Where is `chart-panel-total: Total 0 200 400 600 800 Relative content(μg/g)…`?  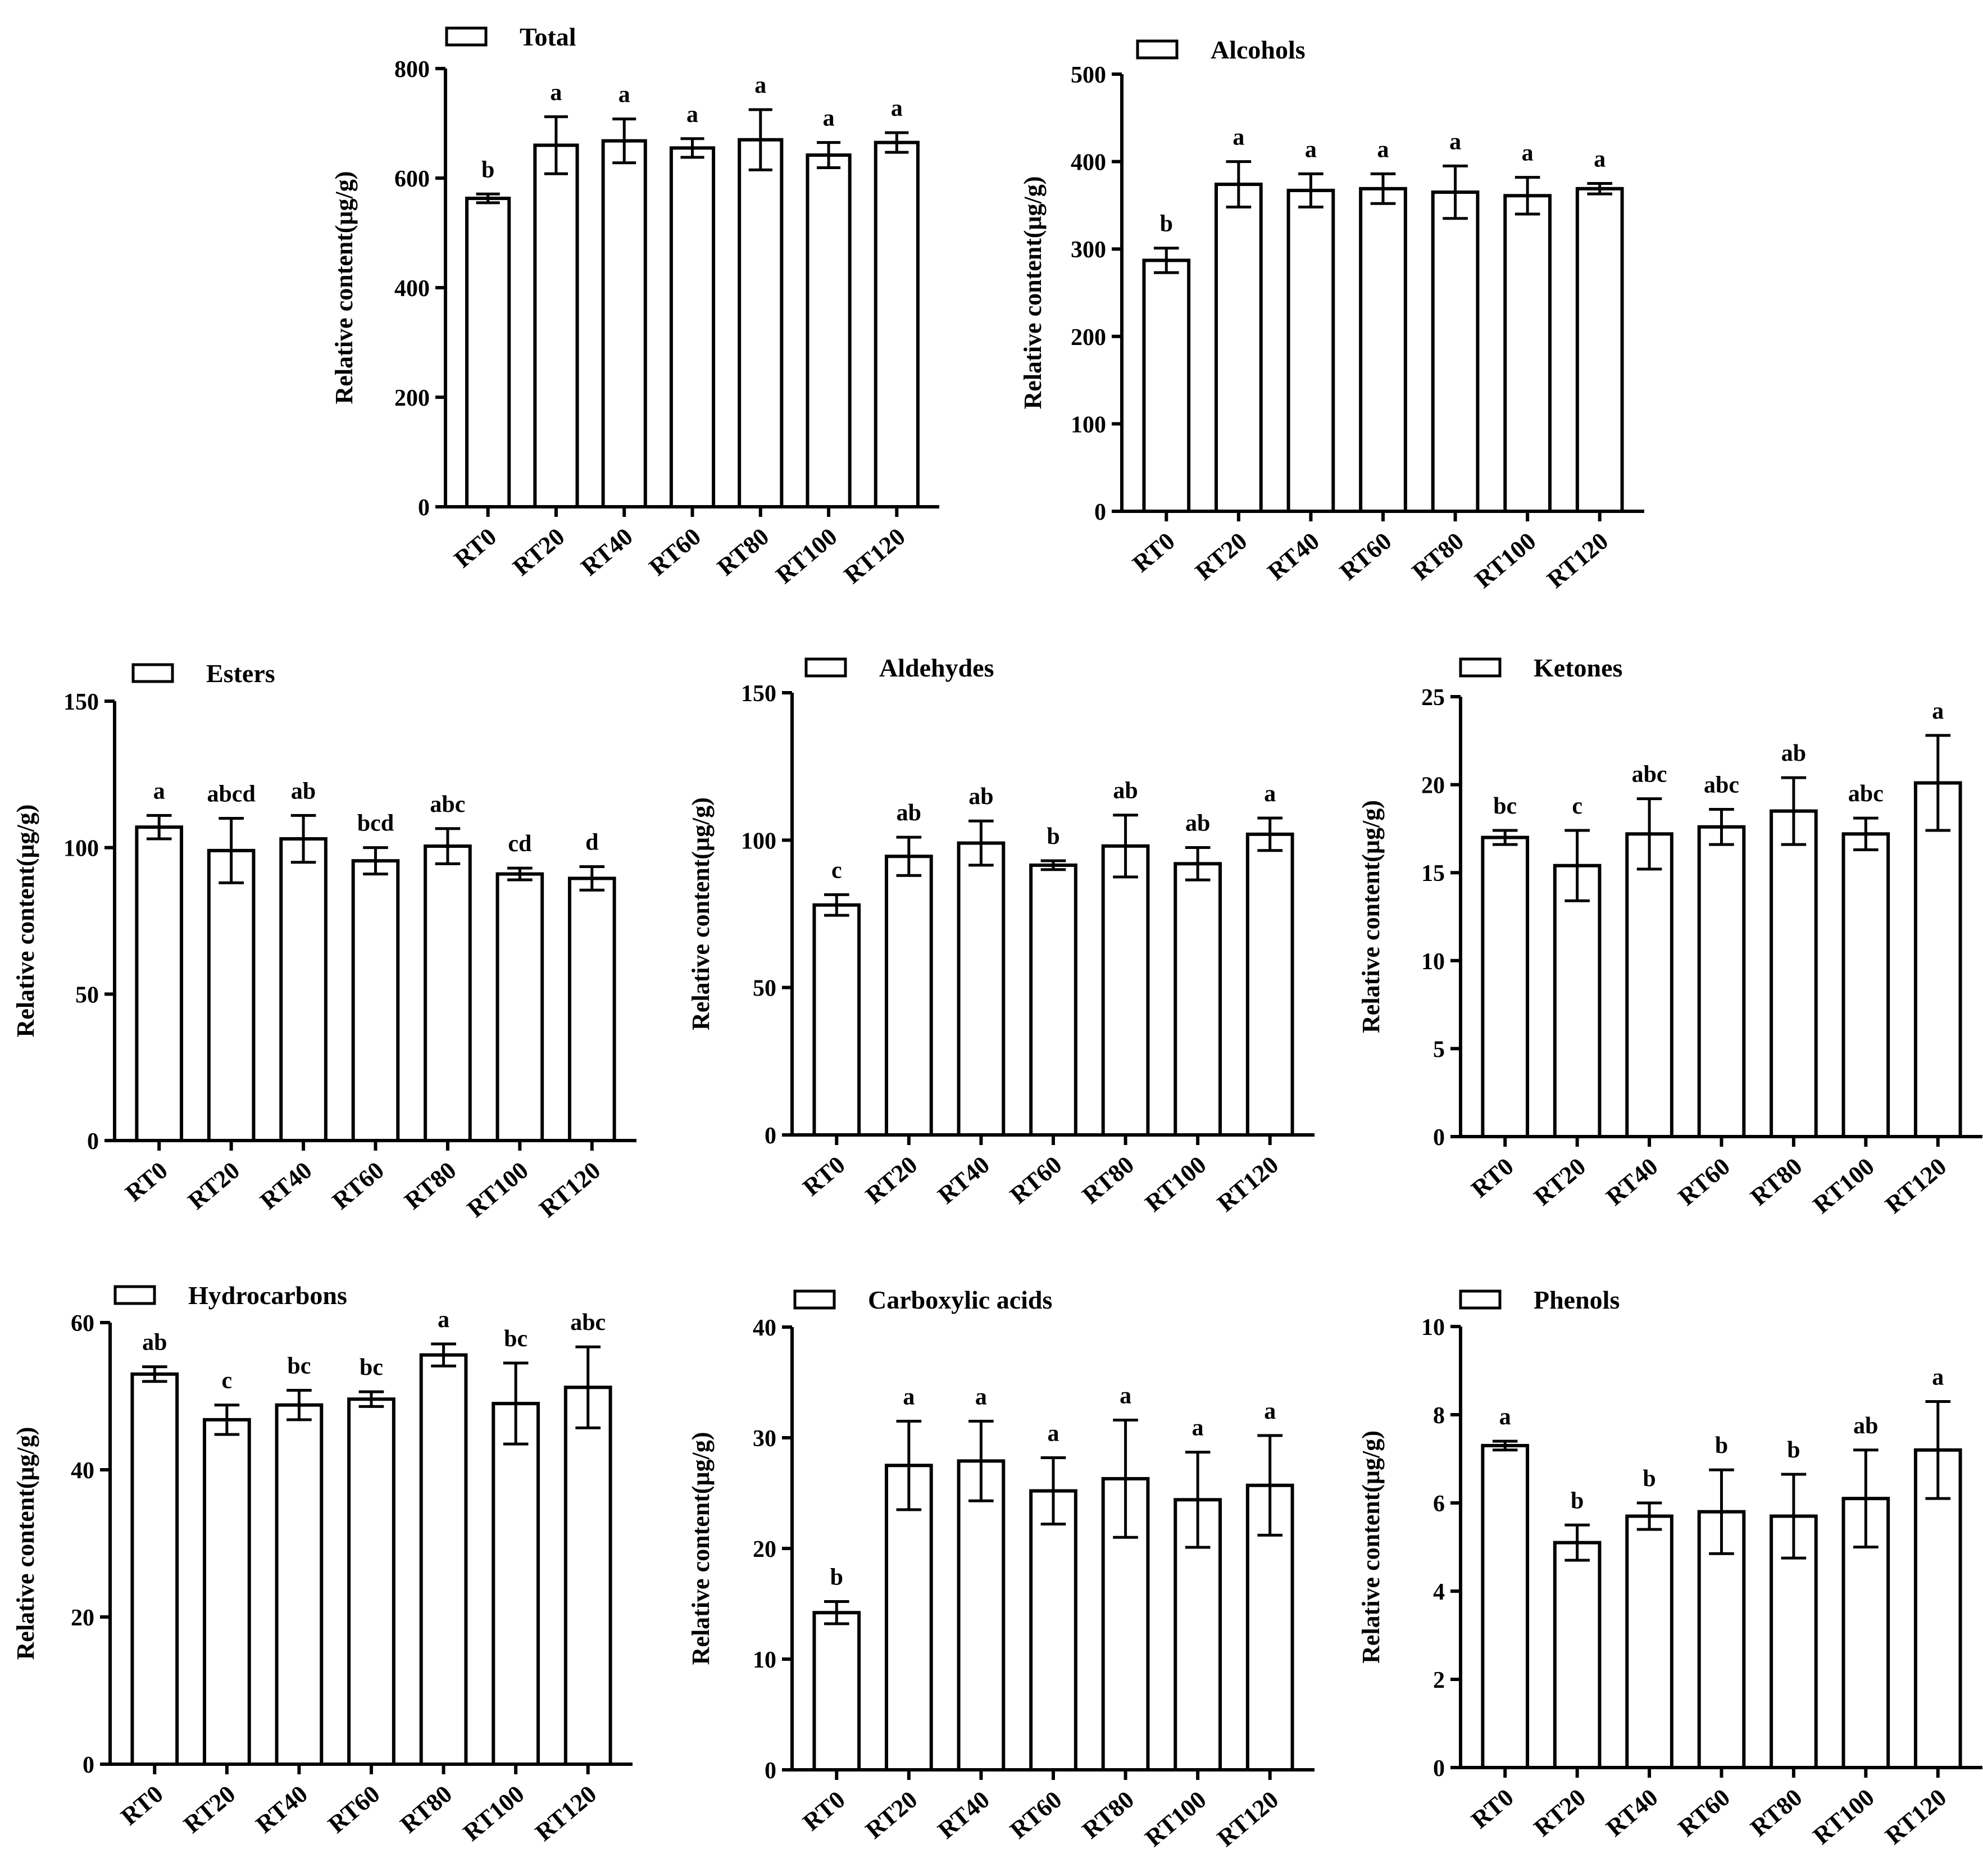
chart-panel-total: Total 0 200 400 600 800 Relative content(μg/g)… is located at coordinates (635, 306).